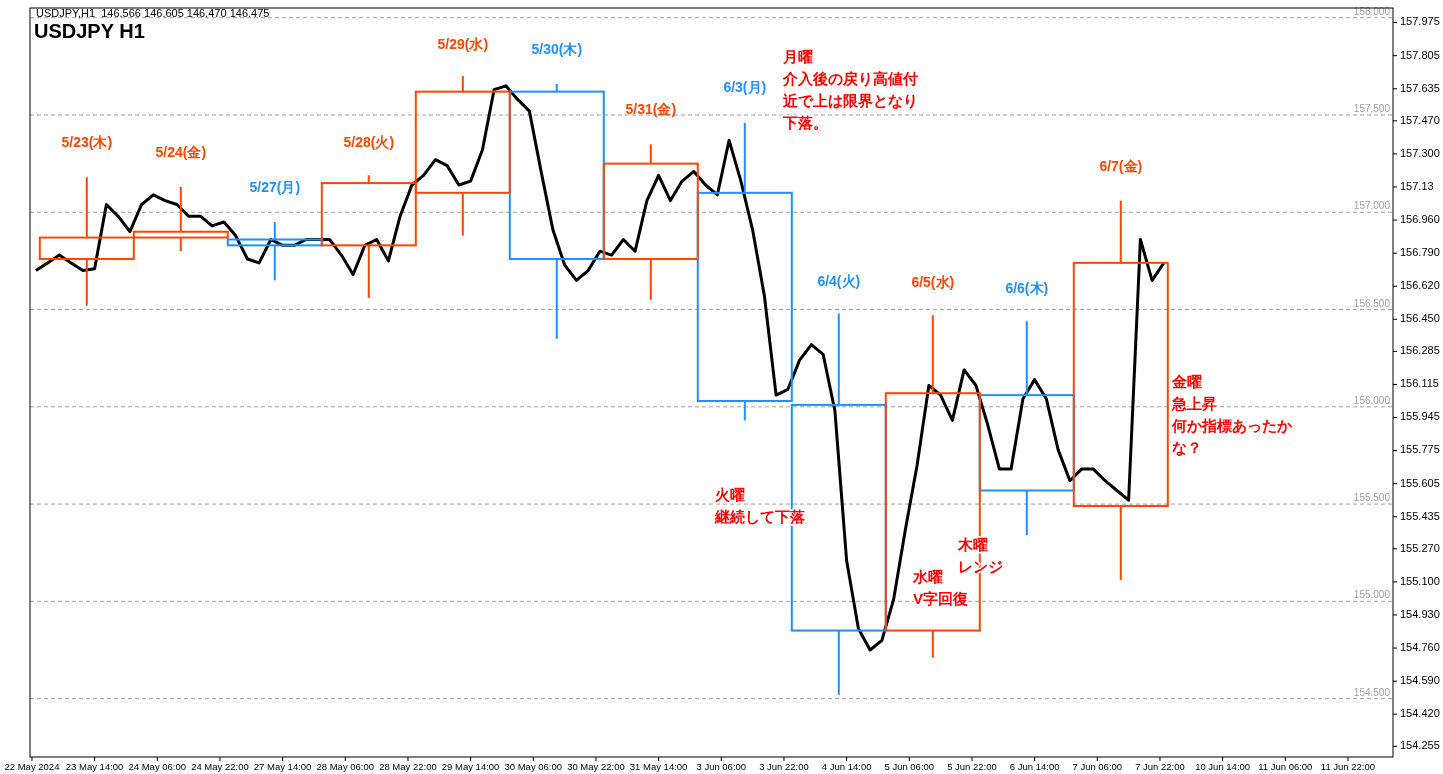  Describe the element at coordinates (941, 598) in the screenshot. I see `annotation: V字回復` at that location.